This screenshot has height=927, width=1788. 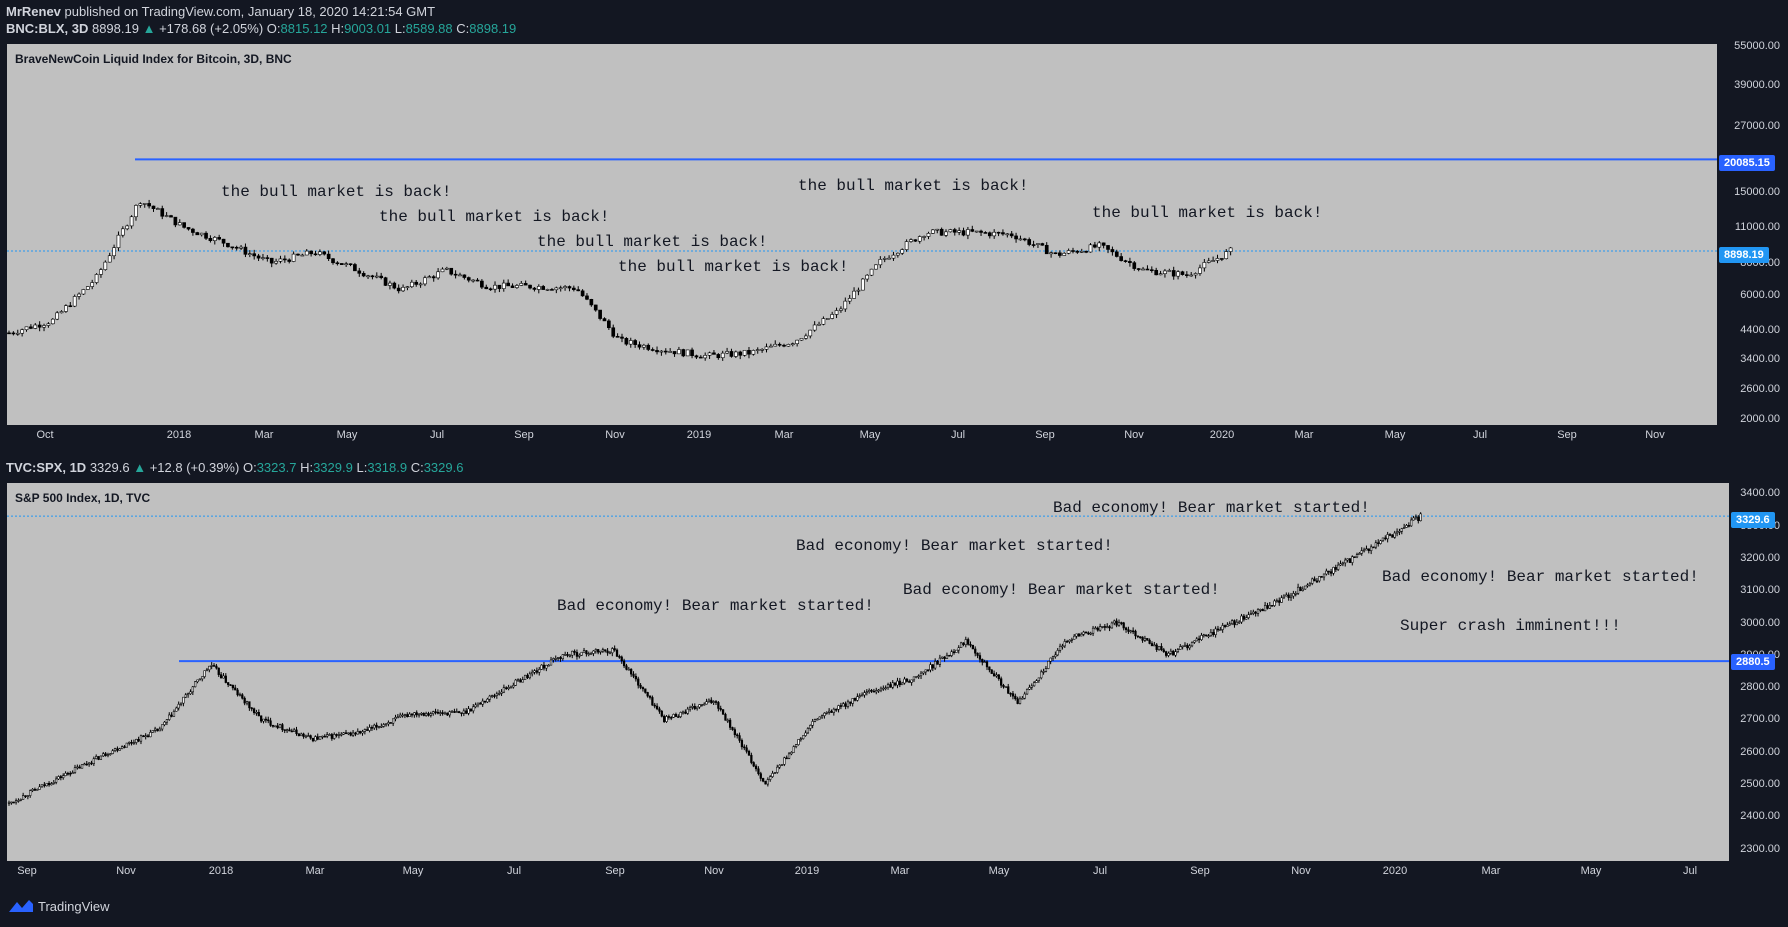 What do you see at coordinates (1760, 687) in the screenshot?
I see `bottom-price-axis-tick: 2800.00` at bounding box center [1760, 687].